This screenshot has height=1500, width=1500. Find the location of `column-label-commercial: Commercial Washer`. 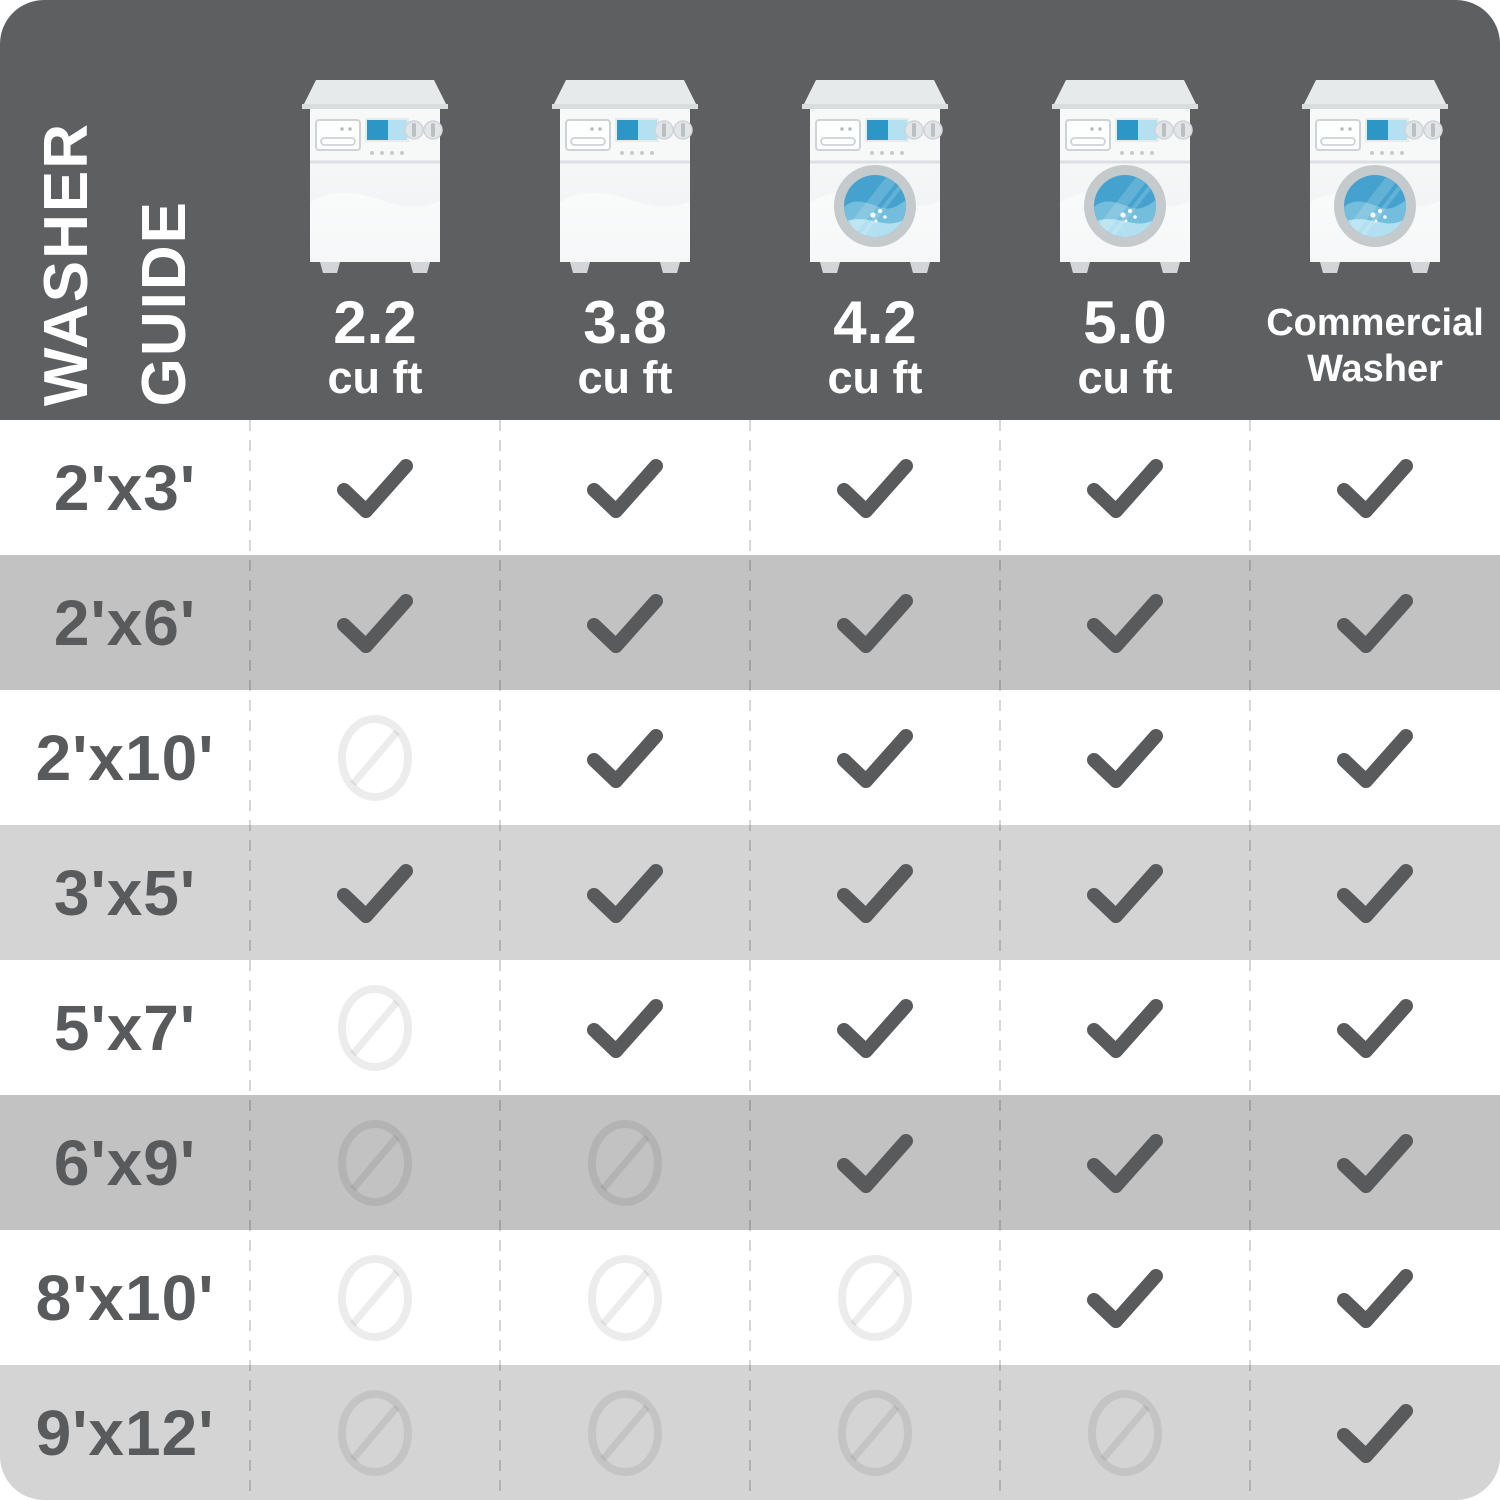

column-label-commercial: Commercial Washer is located at coordinates (1375, 347).